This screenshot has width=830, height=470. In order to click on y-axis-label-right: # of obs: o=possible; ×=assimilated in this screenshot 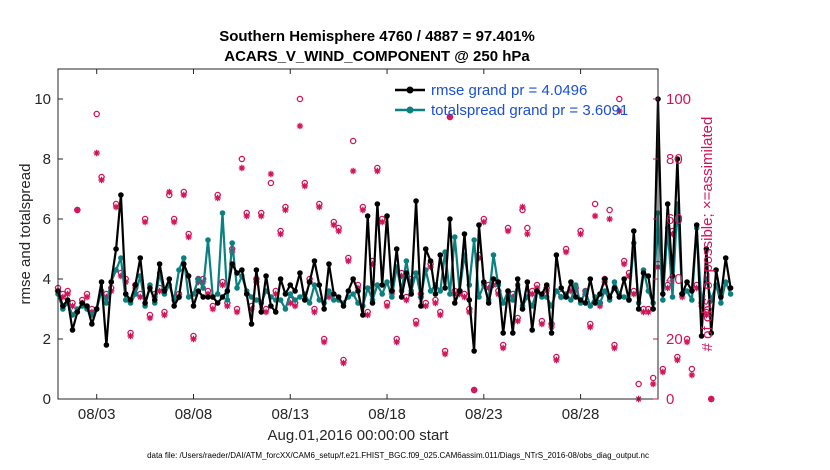, I will do `click(707, 234)`.